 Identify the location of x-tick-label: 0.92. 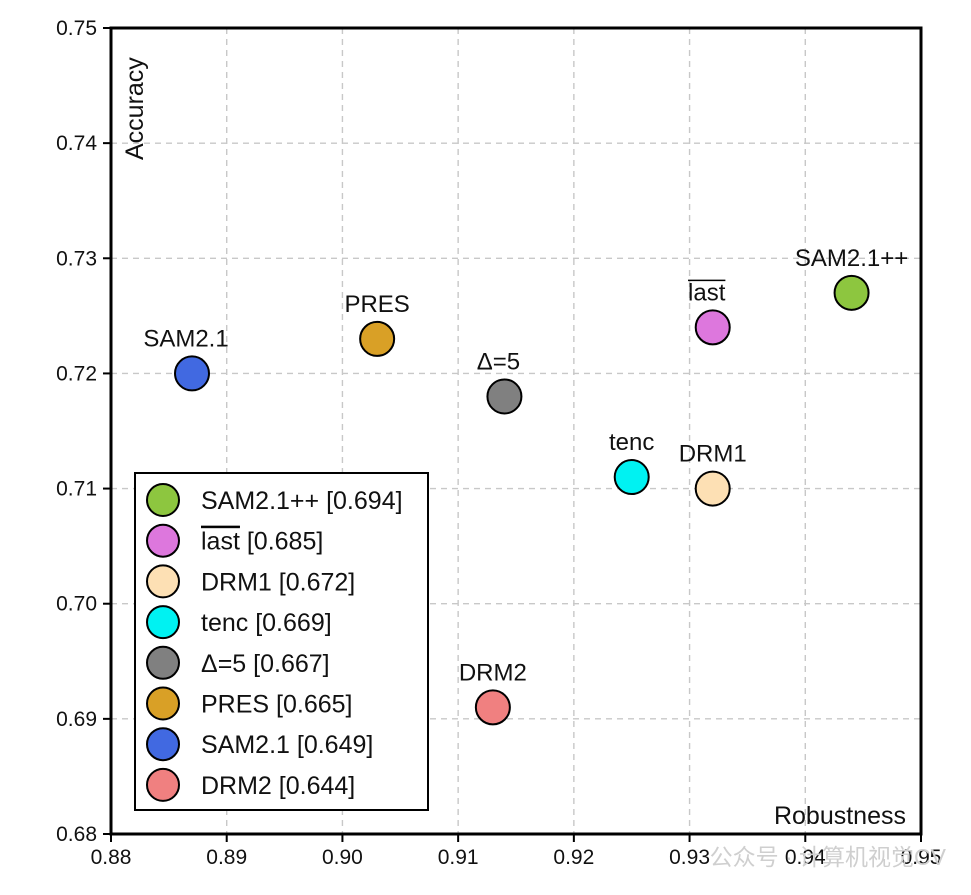
(573, 857).